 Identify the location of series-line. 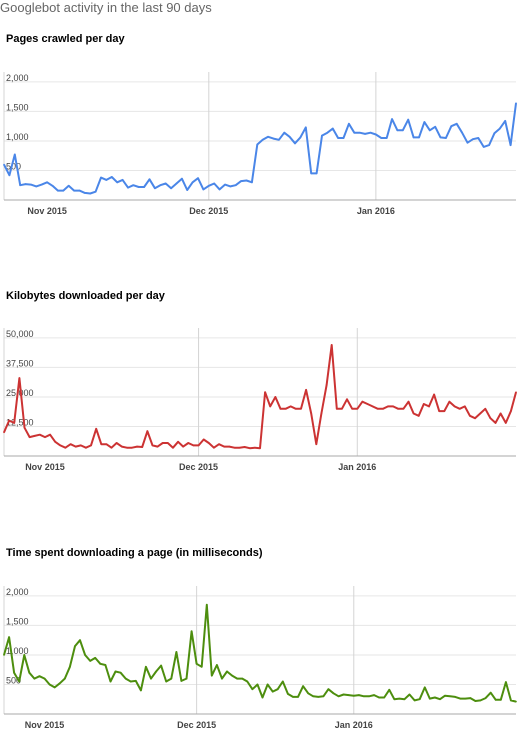
(260, 653).